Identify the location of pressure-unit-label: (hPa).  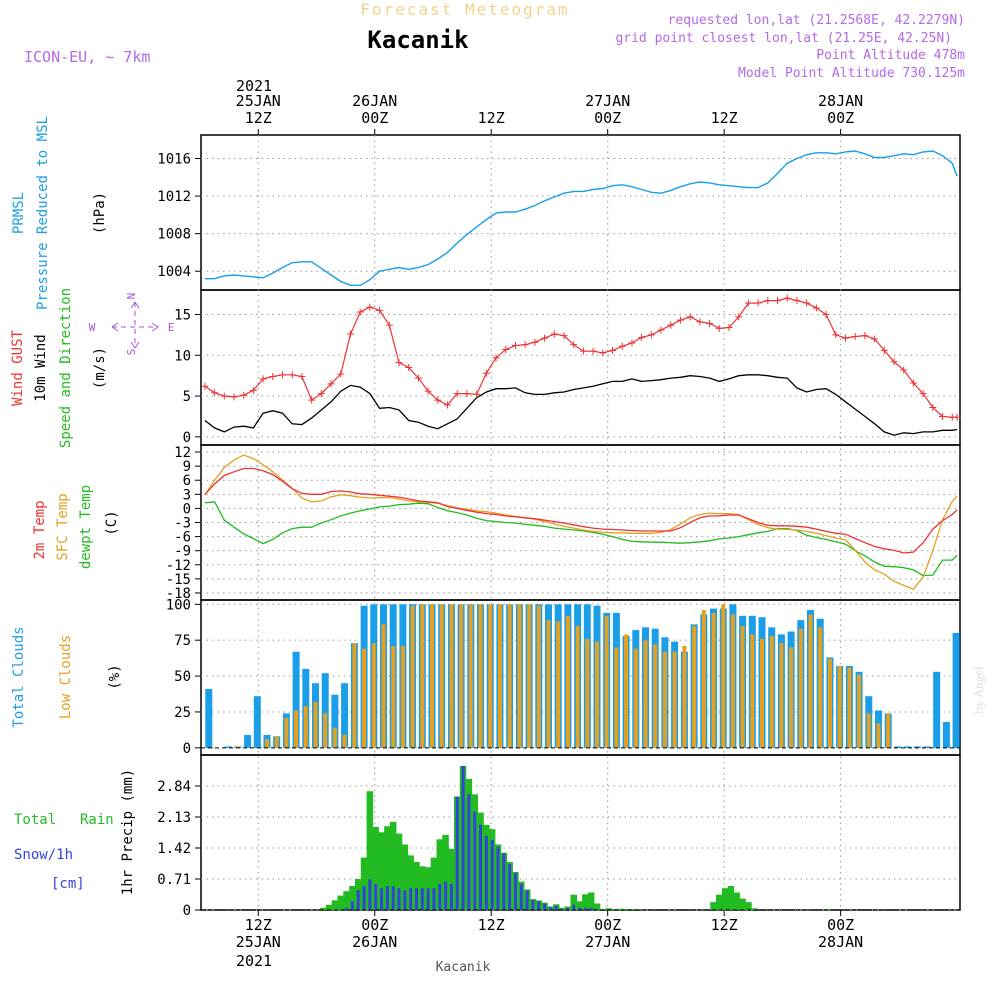
(100, 213).